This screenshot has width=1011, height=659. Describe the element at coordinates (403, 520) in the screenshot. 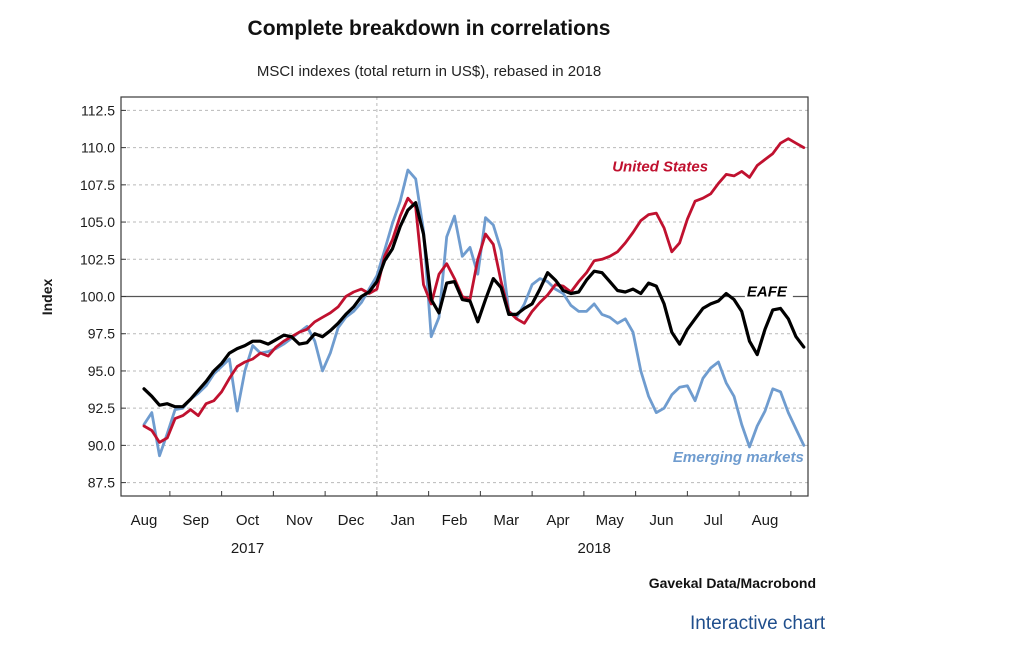

I see `x-tick-label: Jan` at that location.